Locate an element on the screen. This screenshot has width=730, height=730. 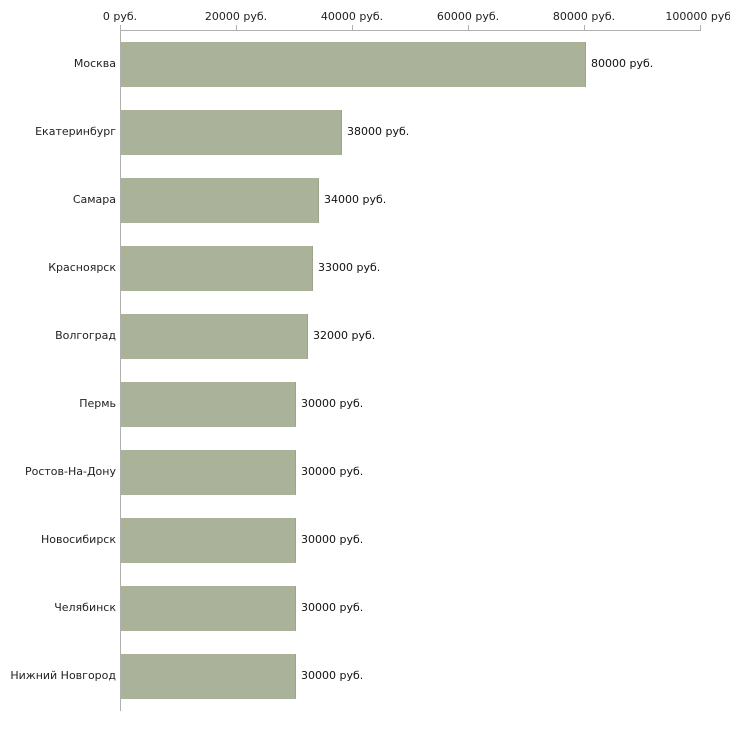
value-label: 80000 руб. is located at coordinates (622, 63).